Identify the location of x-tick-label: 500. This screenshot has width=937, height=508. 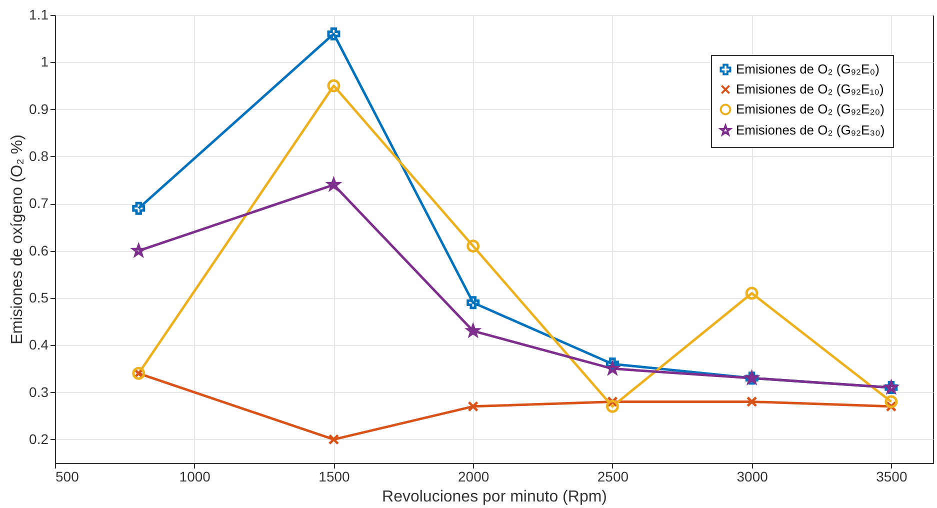
(68, 476).